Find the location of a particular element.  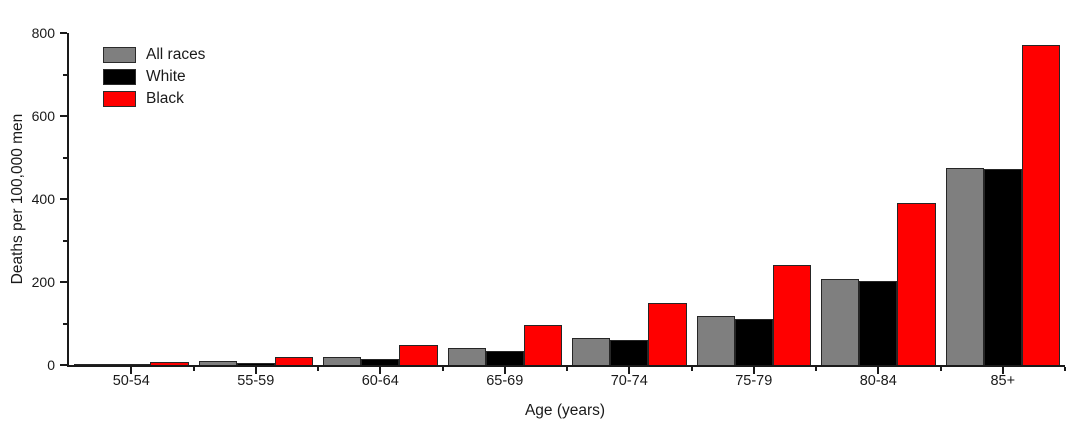

x-tick-label-85+: 85+ is located at coordinates (1003, 381).